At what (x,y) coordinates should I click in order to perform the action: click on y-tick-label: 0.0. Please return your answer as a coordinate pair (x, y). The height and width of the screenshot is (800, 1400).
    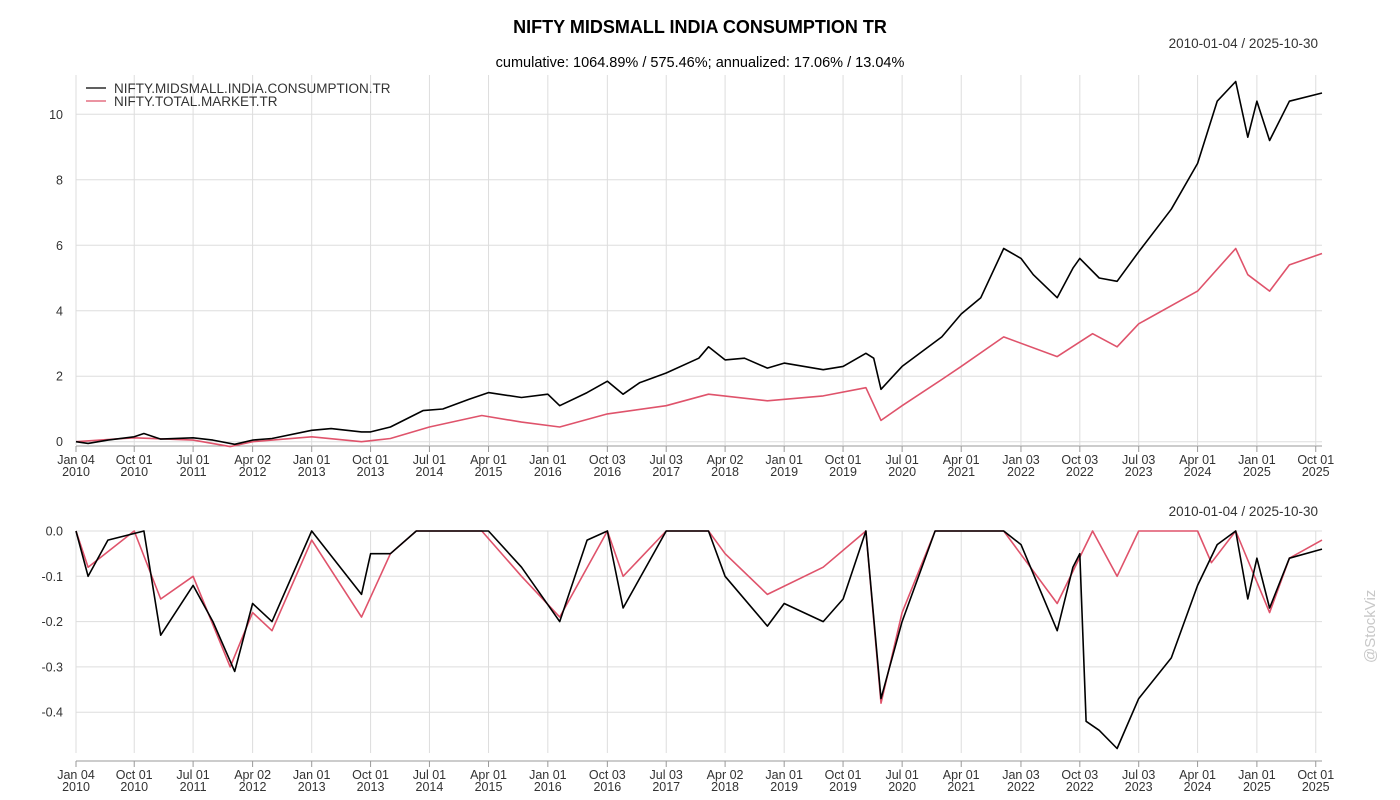
    Looking at the image, I should click on (54, 532).